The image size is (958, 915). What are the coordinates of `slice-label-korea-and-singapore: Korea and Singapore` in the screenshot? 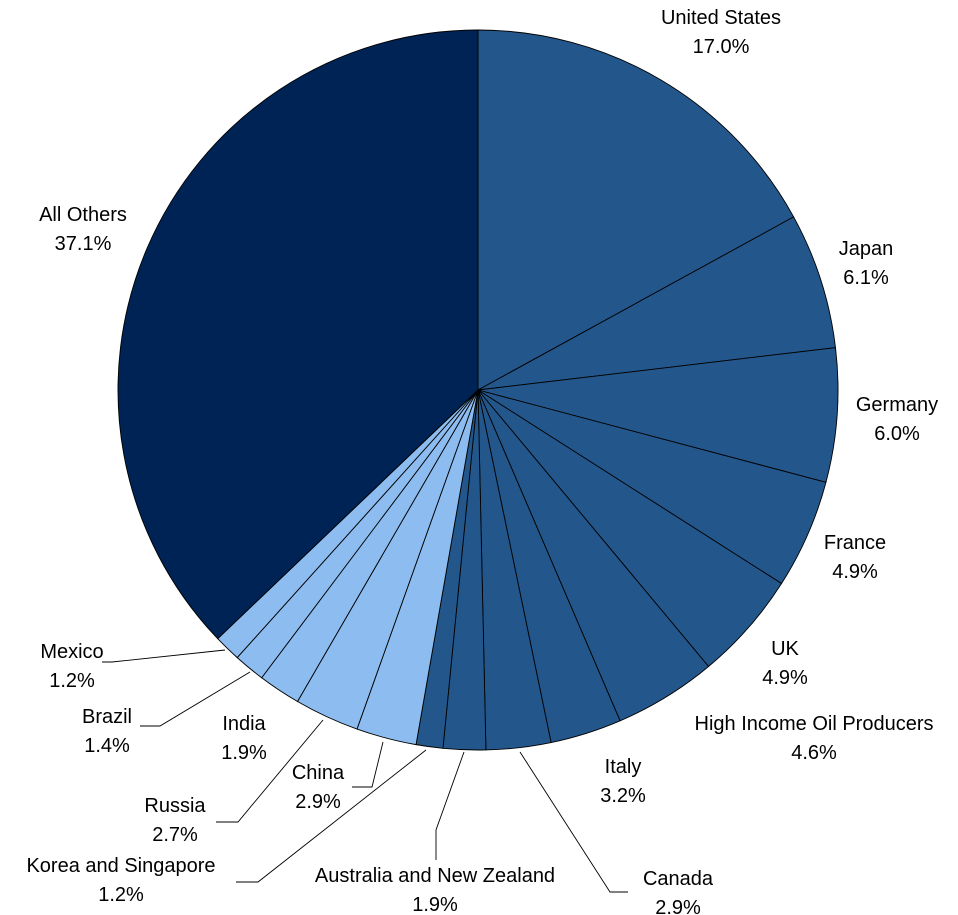 It's located at (120, 866).